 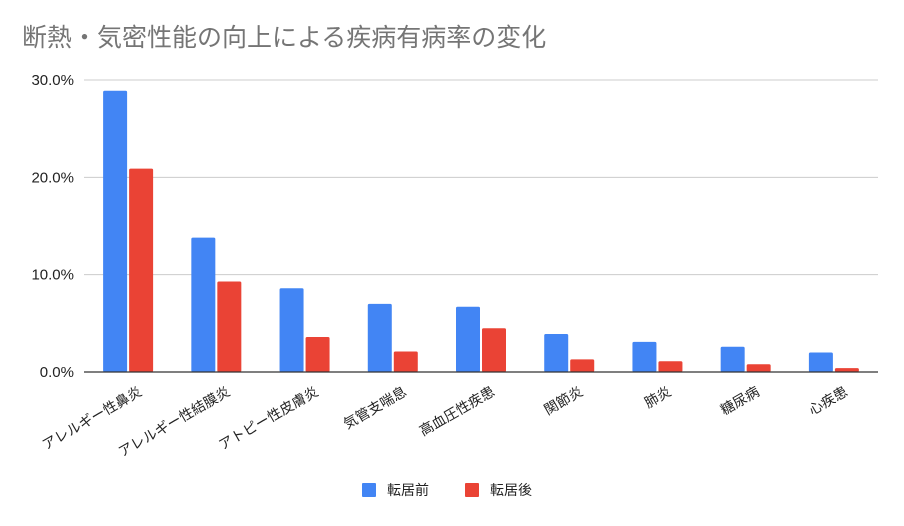 I want to click on y-tick-label: 10.0%, so click(x=52, y=275).